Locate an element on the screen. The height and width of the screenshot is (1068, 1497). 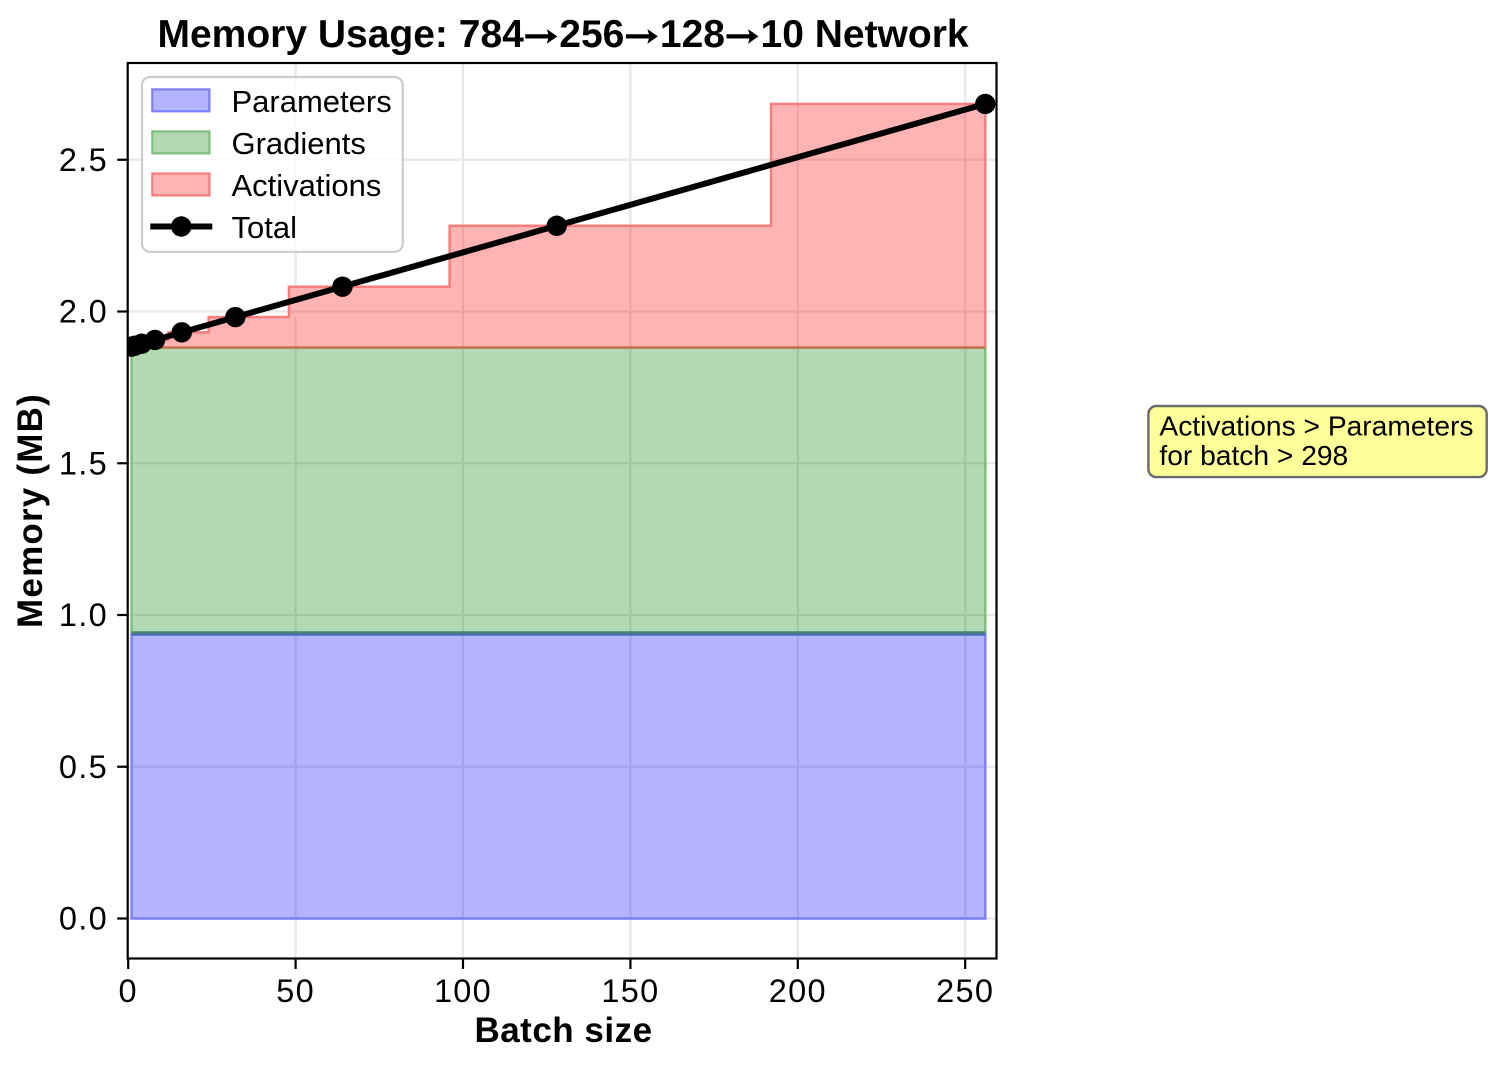
svg-text: Memory Usage: 784 is located at coordinates (341, 34).